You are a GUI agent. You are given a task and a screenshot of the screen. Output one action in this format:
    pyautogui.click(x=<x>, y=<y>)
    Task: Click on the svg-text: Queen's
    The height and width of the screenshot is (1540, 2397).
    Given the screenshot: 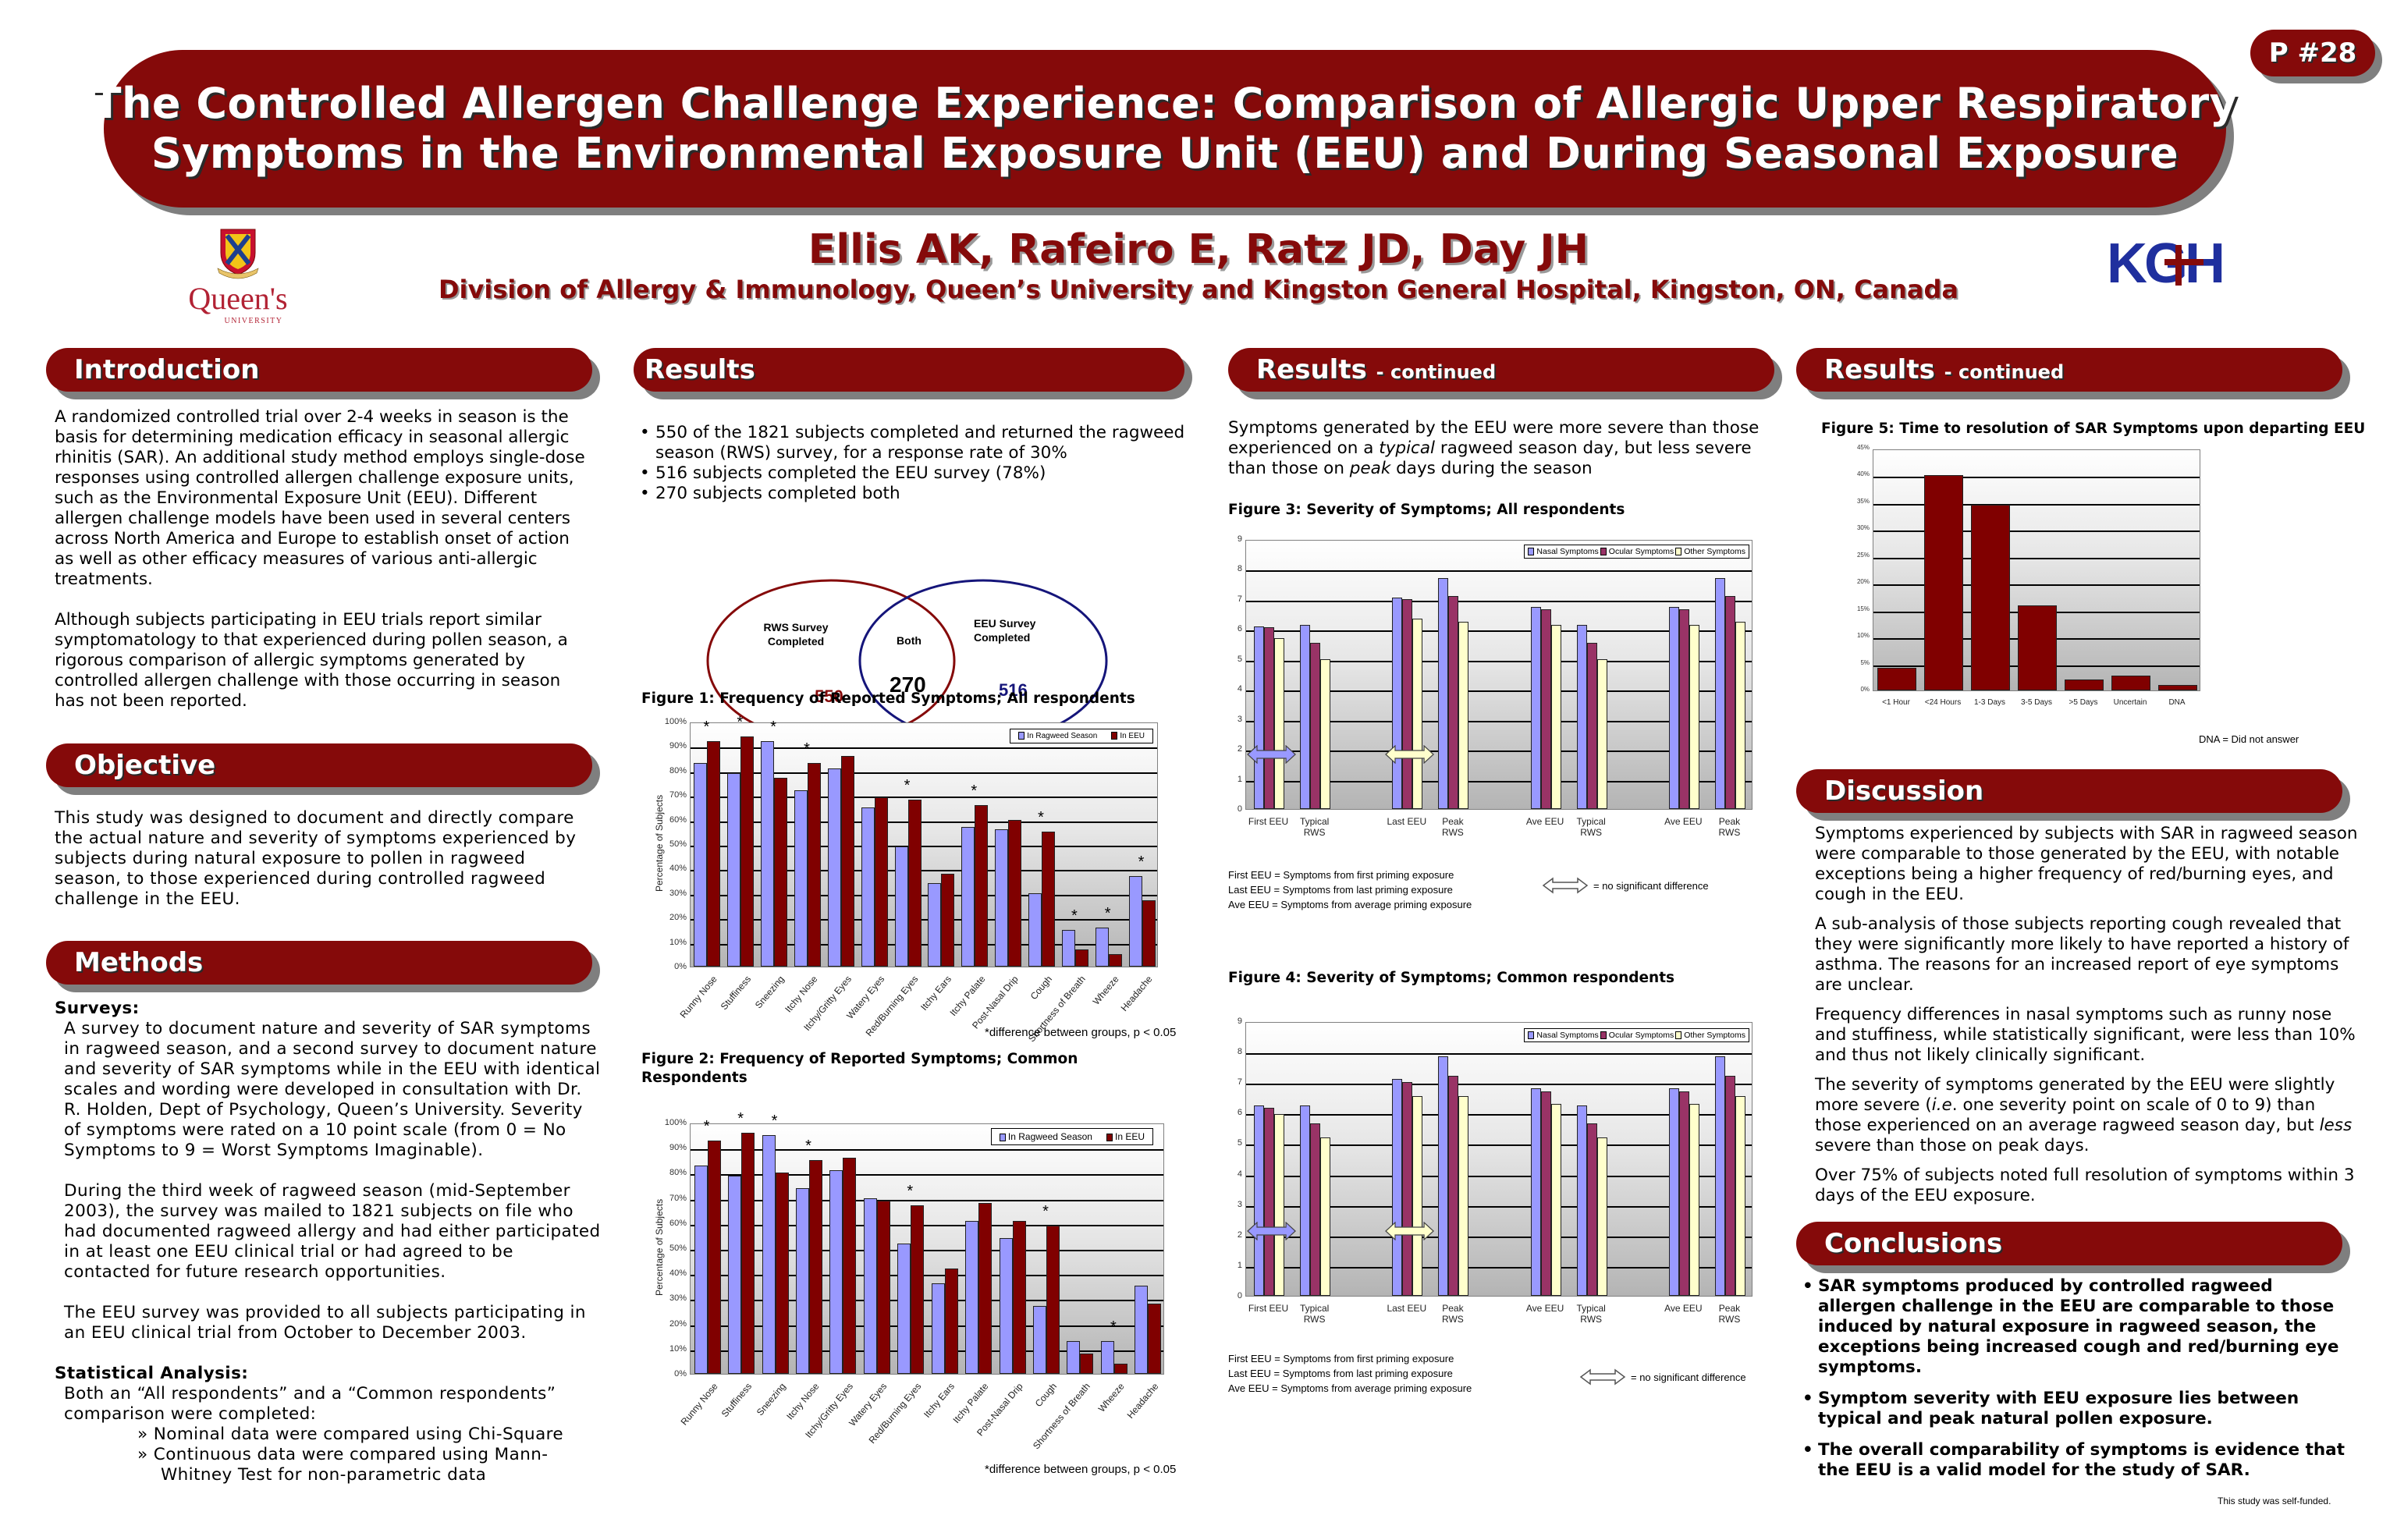 What is the action you would take?
    pyautogui.click(x=237, y=298)
    